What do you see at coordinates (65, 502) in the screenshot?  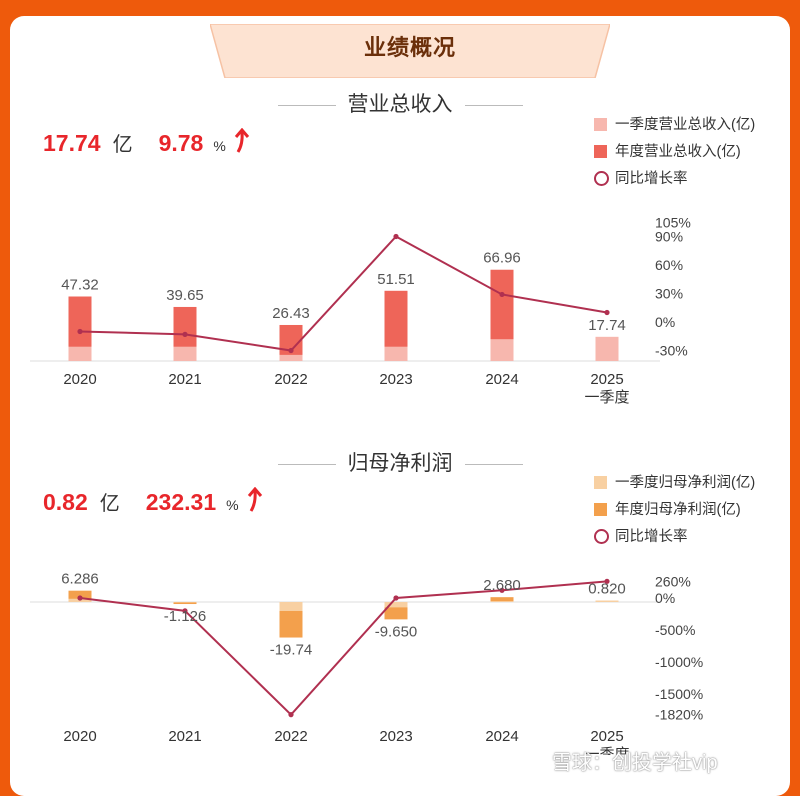 I see `profit-kpi-value: 0.82` at bounding box center [65, 502].